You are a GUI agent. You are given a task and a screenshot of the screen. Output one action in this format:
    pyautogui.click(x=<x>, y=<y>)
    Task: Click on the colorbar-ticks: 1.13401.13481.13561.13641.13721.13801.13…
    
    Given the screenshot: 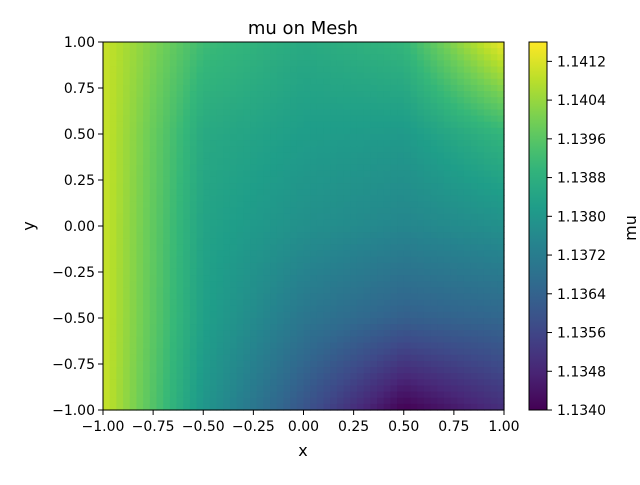 What is the action you would take?
    pyautogui.click(x=576, y=236)
    